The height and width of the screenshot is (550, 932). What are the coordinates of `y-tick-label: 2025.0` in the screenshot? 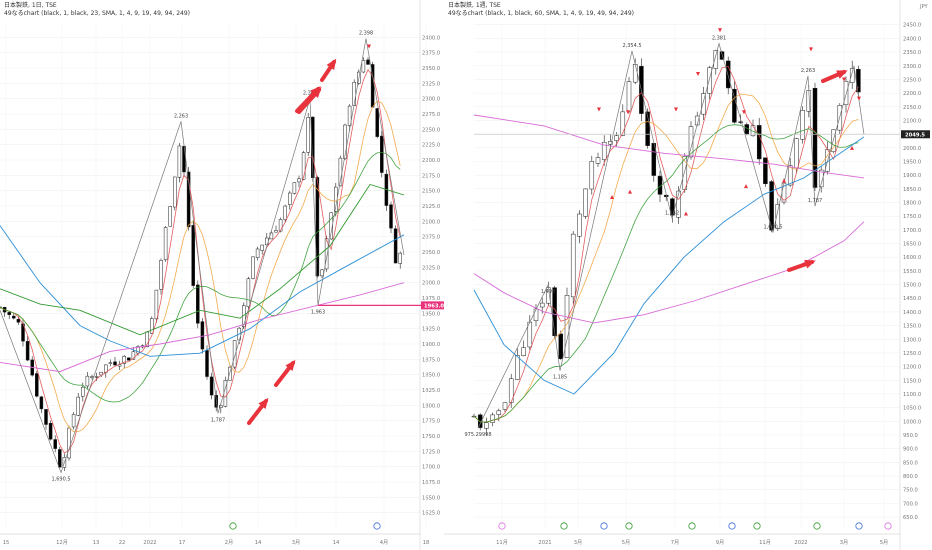 It's located at (431, 268).